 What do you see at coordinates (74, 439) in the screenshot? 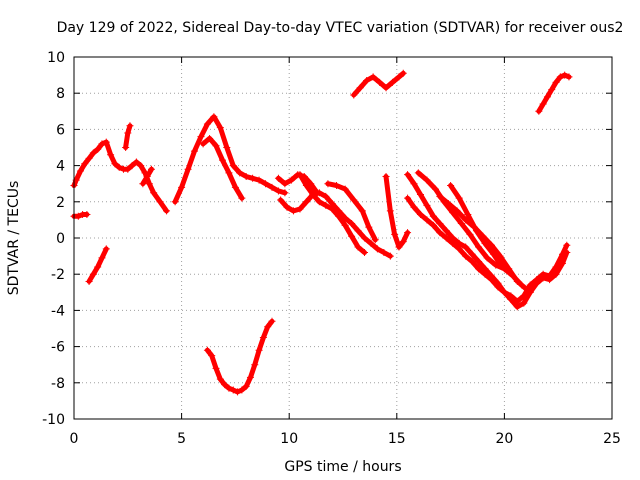
I see `x-tick-label: 0` at bounding box center [74, 439].